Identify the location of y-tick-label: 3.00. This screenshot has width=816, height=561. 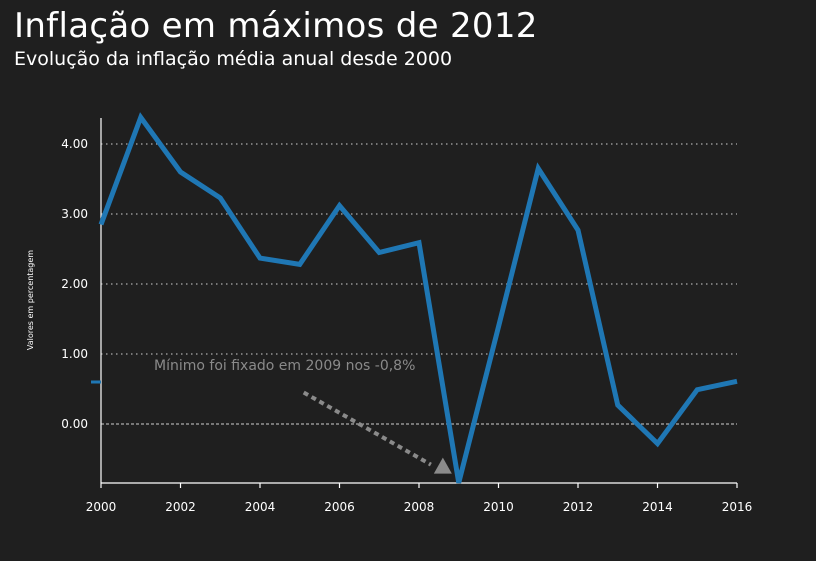
(74, 214).